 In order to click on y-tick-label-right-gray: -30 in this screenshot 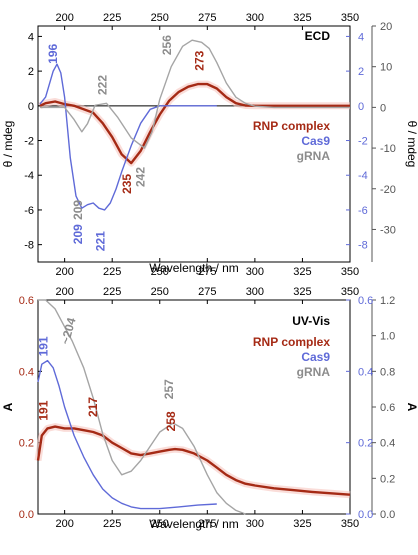, I will do `click(388, 230)`.